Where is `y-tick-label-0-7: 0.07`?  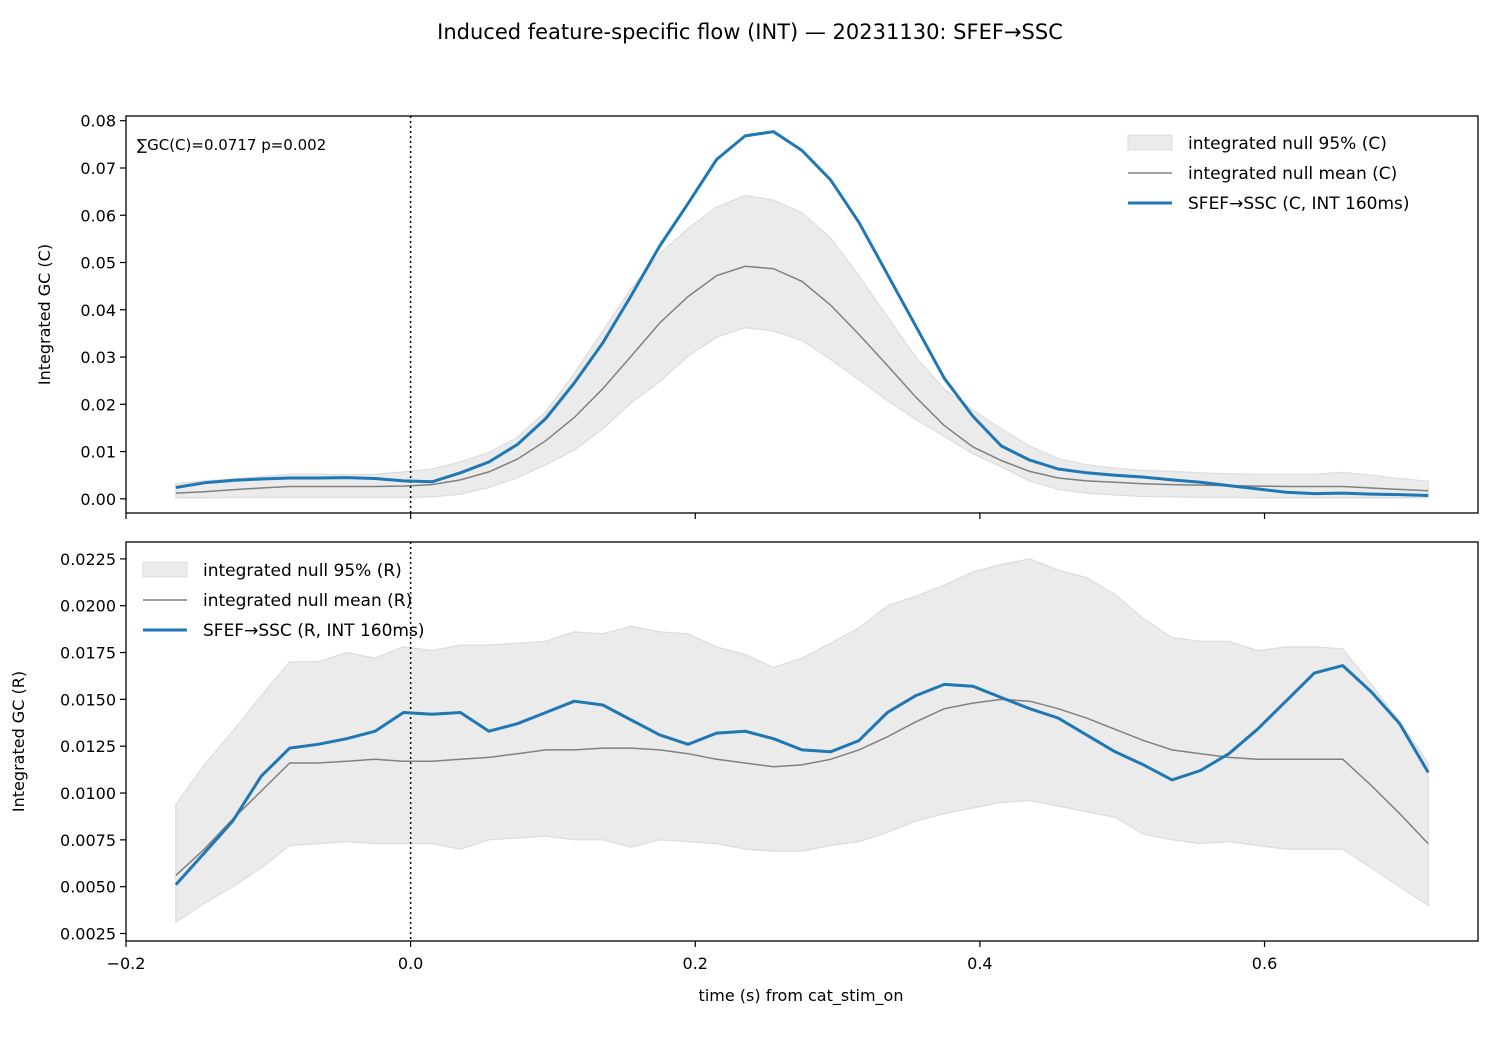 y-tick-label-0-7: 0.07 is located at coordinates (98, 168).